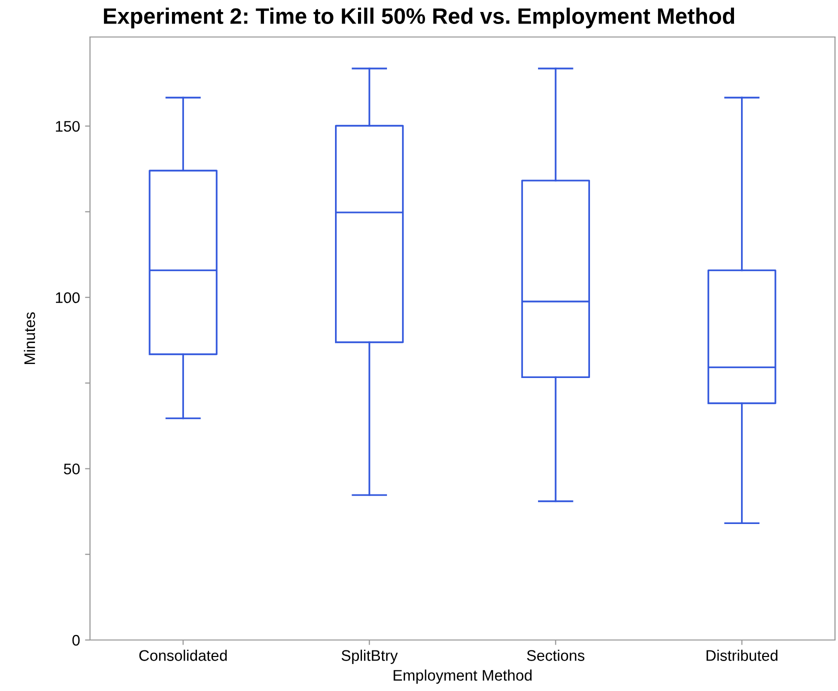  Describe the element at coordinates (742, 655) in the screenshot. I see `x-tick-label: Distributed` at that location.